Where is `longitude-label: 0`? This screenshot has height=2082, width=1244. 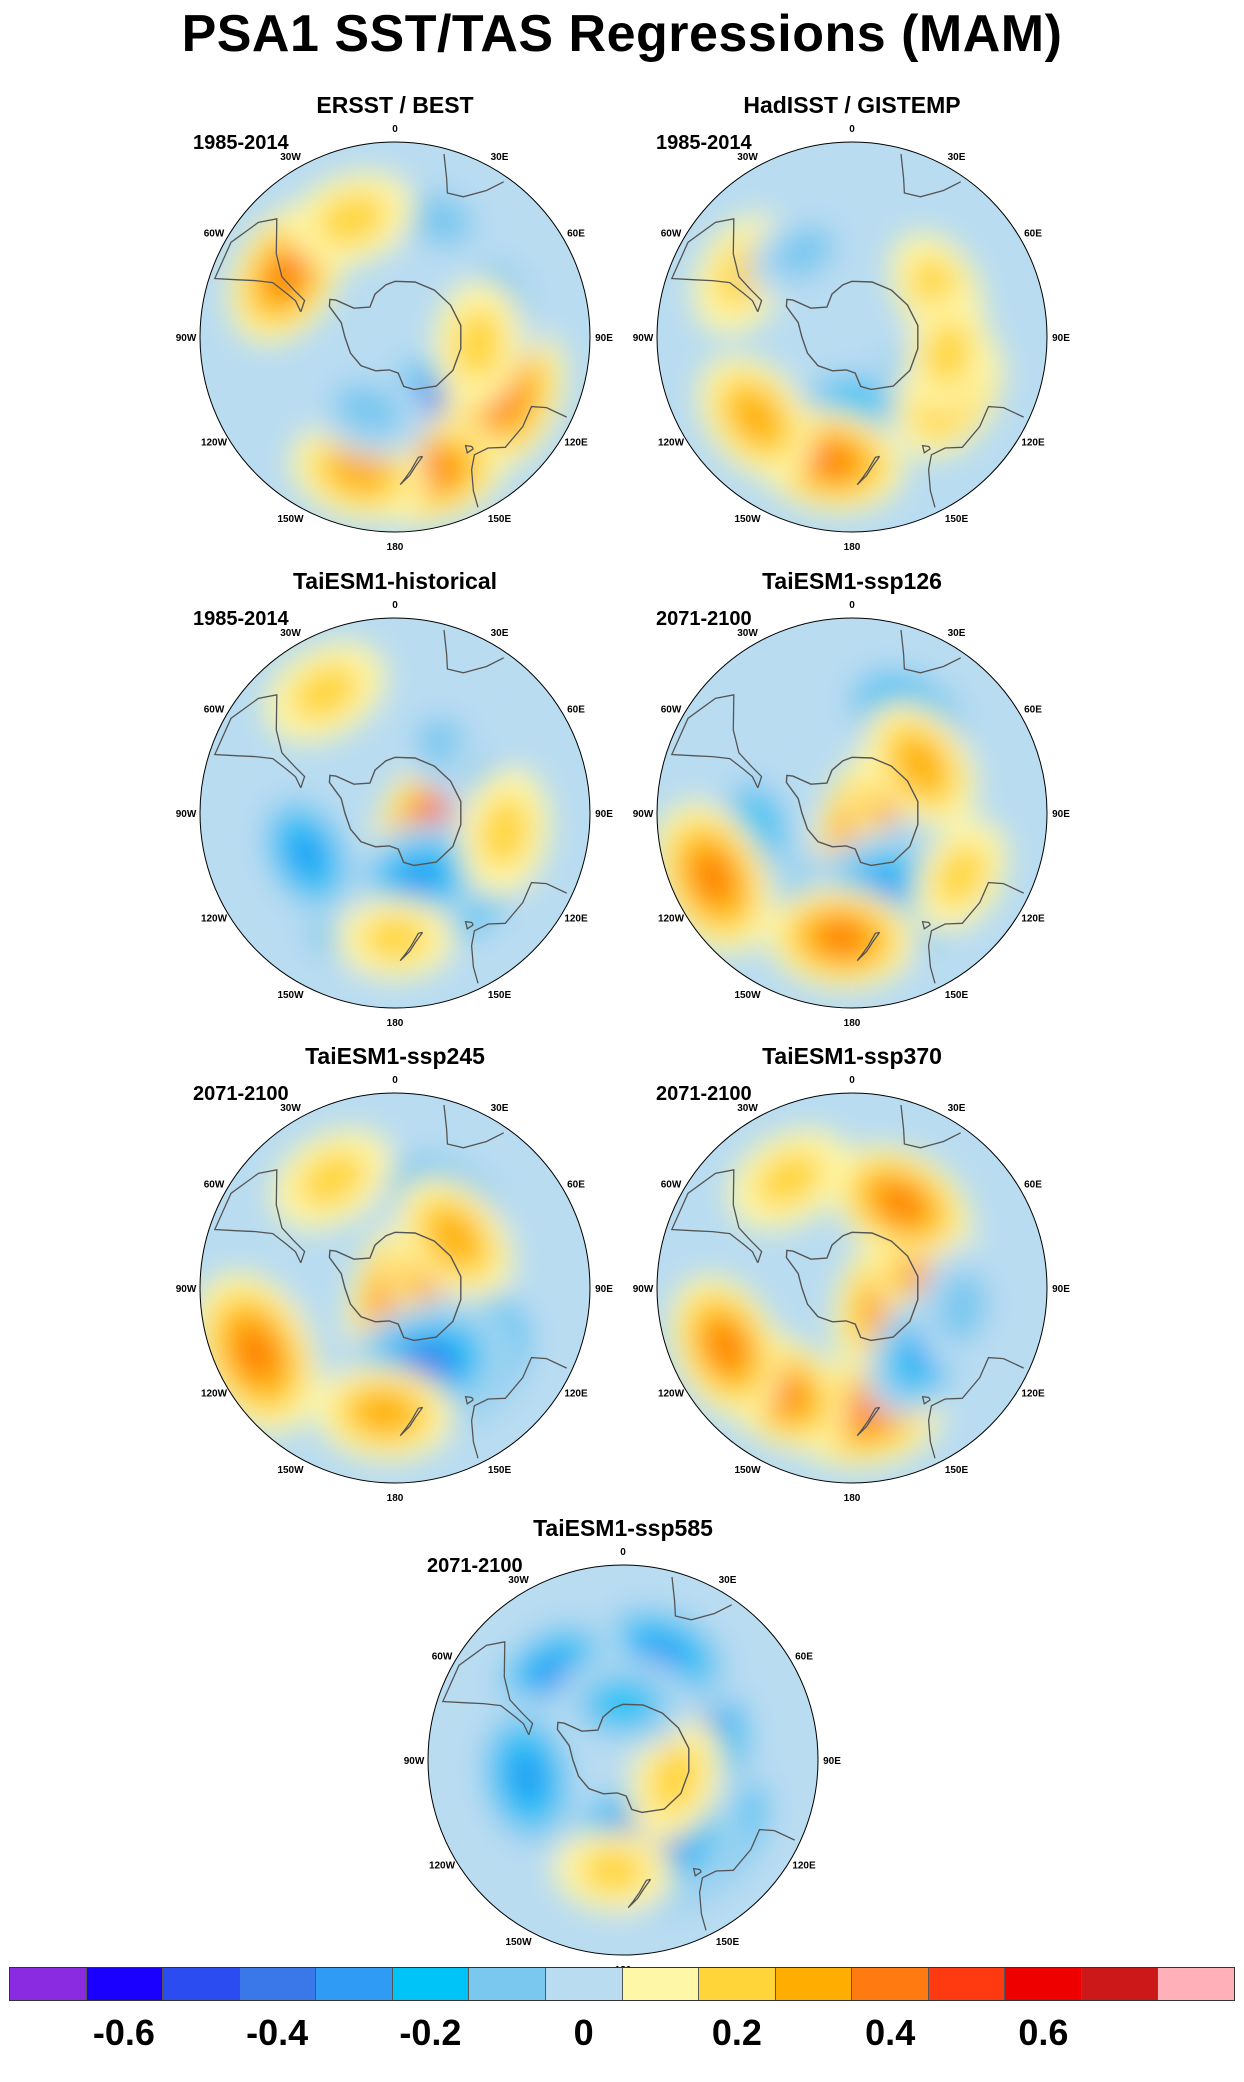 longitude-label: 0 is located at coordinates (852, 605).